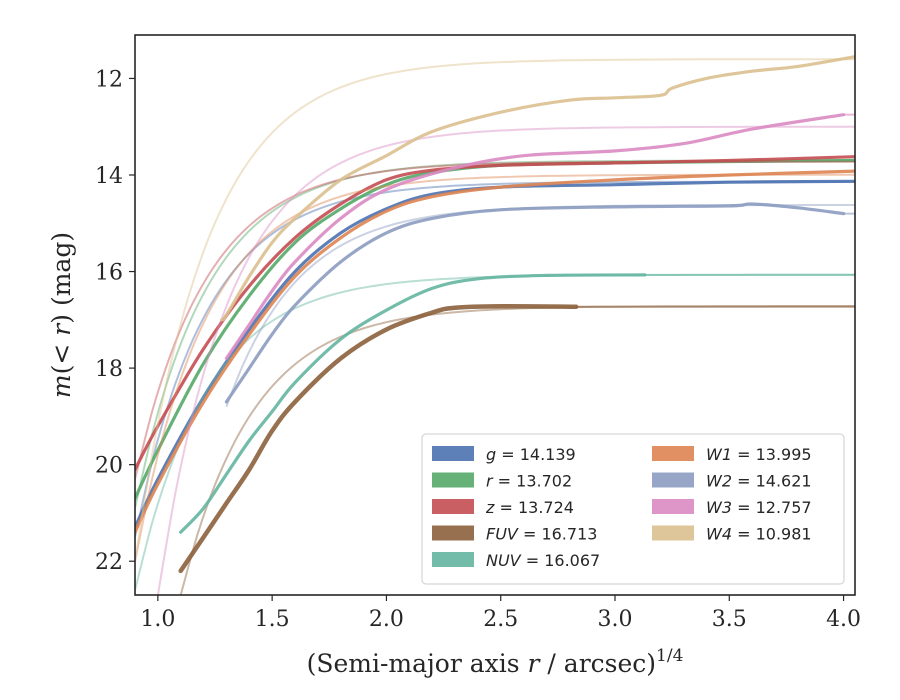  Describe the element at coordinates (529, 481) in the screenshot. I see `legend-label-r: r = 13.702` at that location.